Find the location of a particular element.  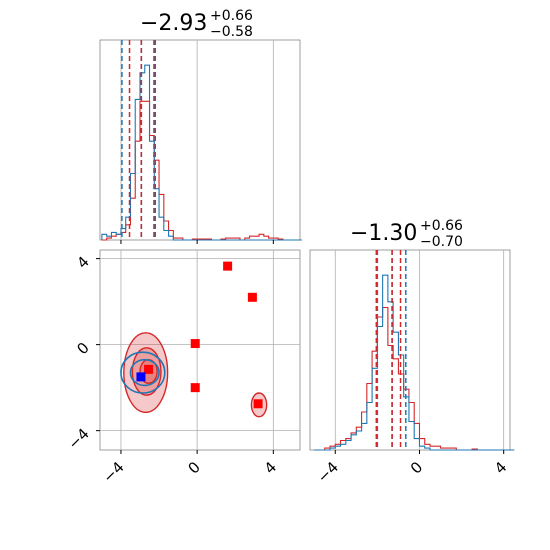

panel-hist-1-frame is located at coordinates (200, 140).